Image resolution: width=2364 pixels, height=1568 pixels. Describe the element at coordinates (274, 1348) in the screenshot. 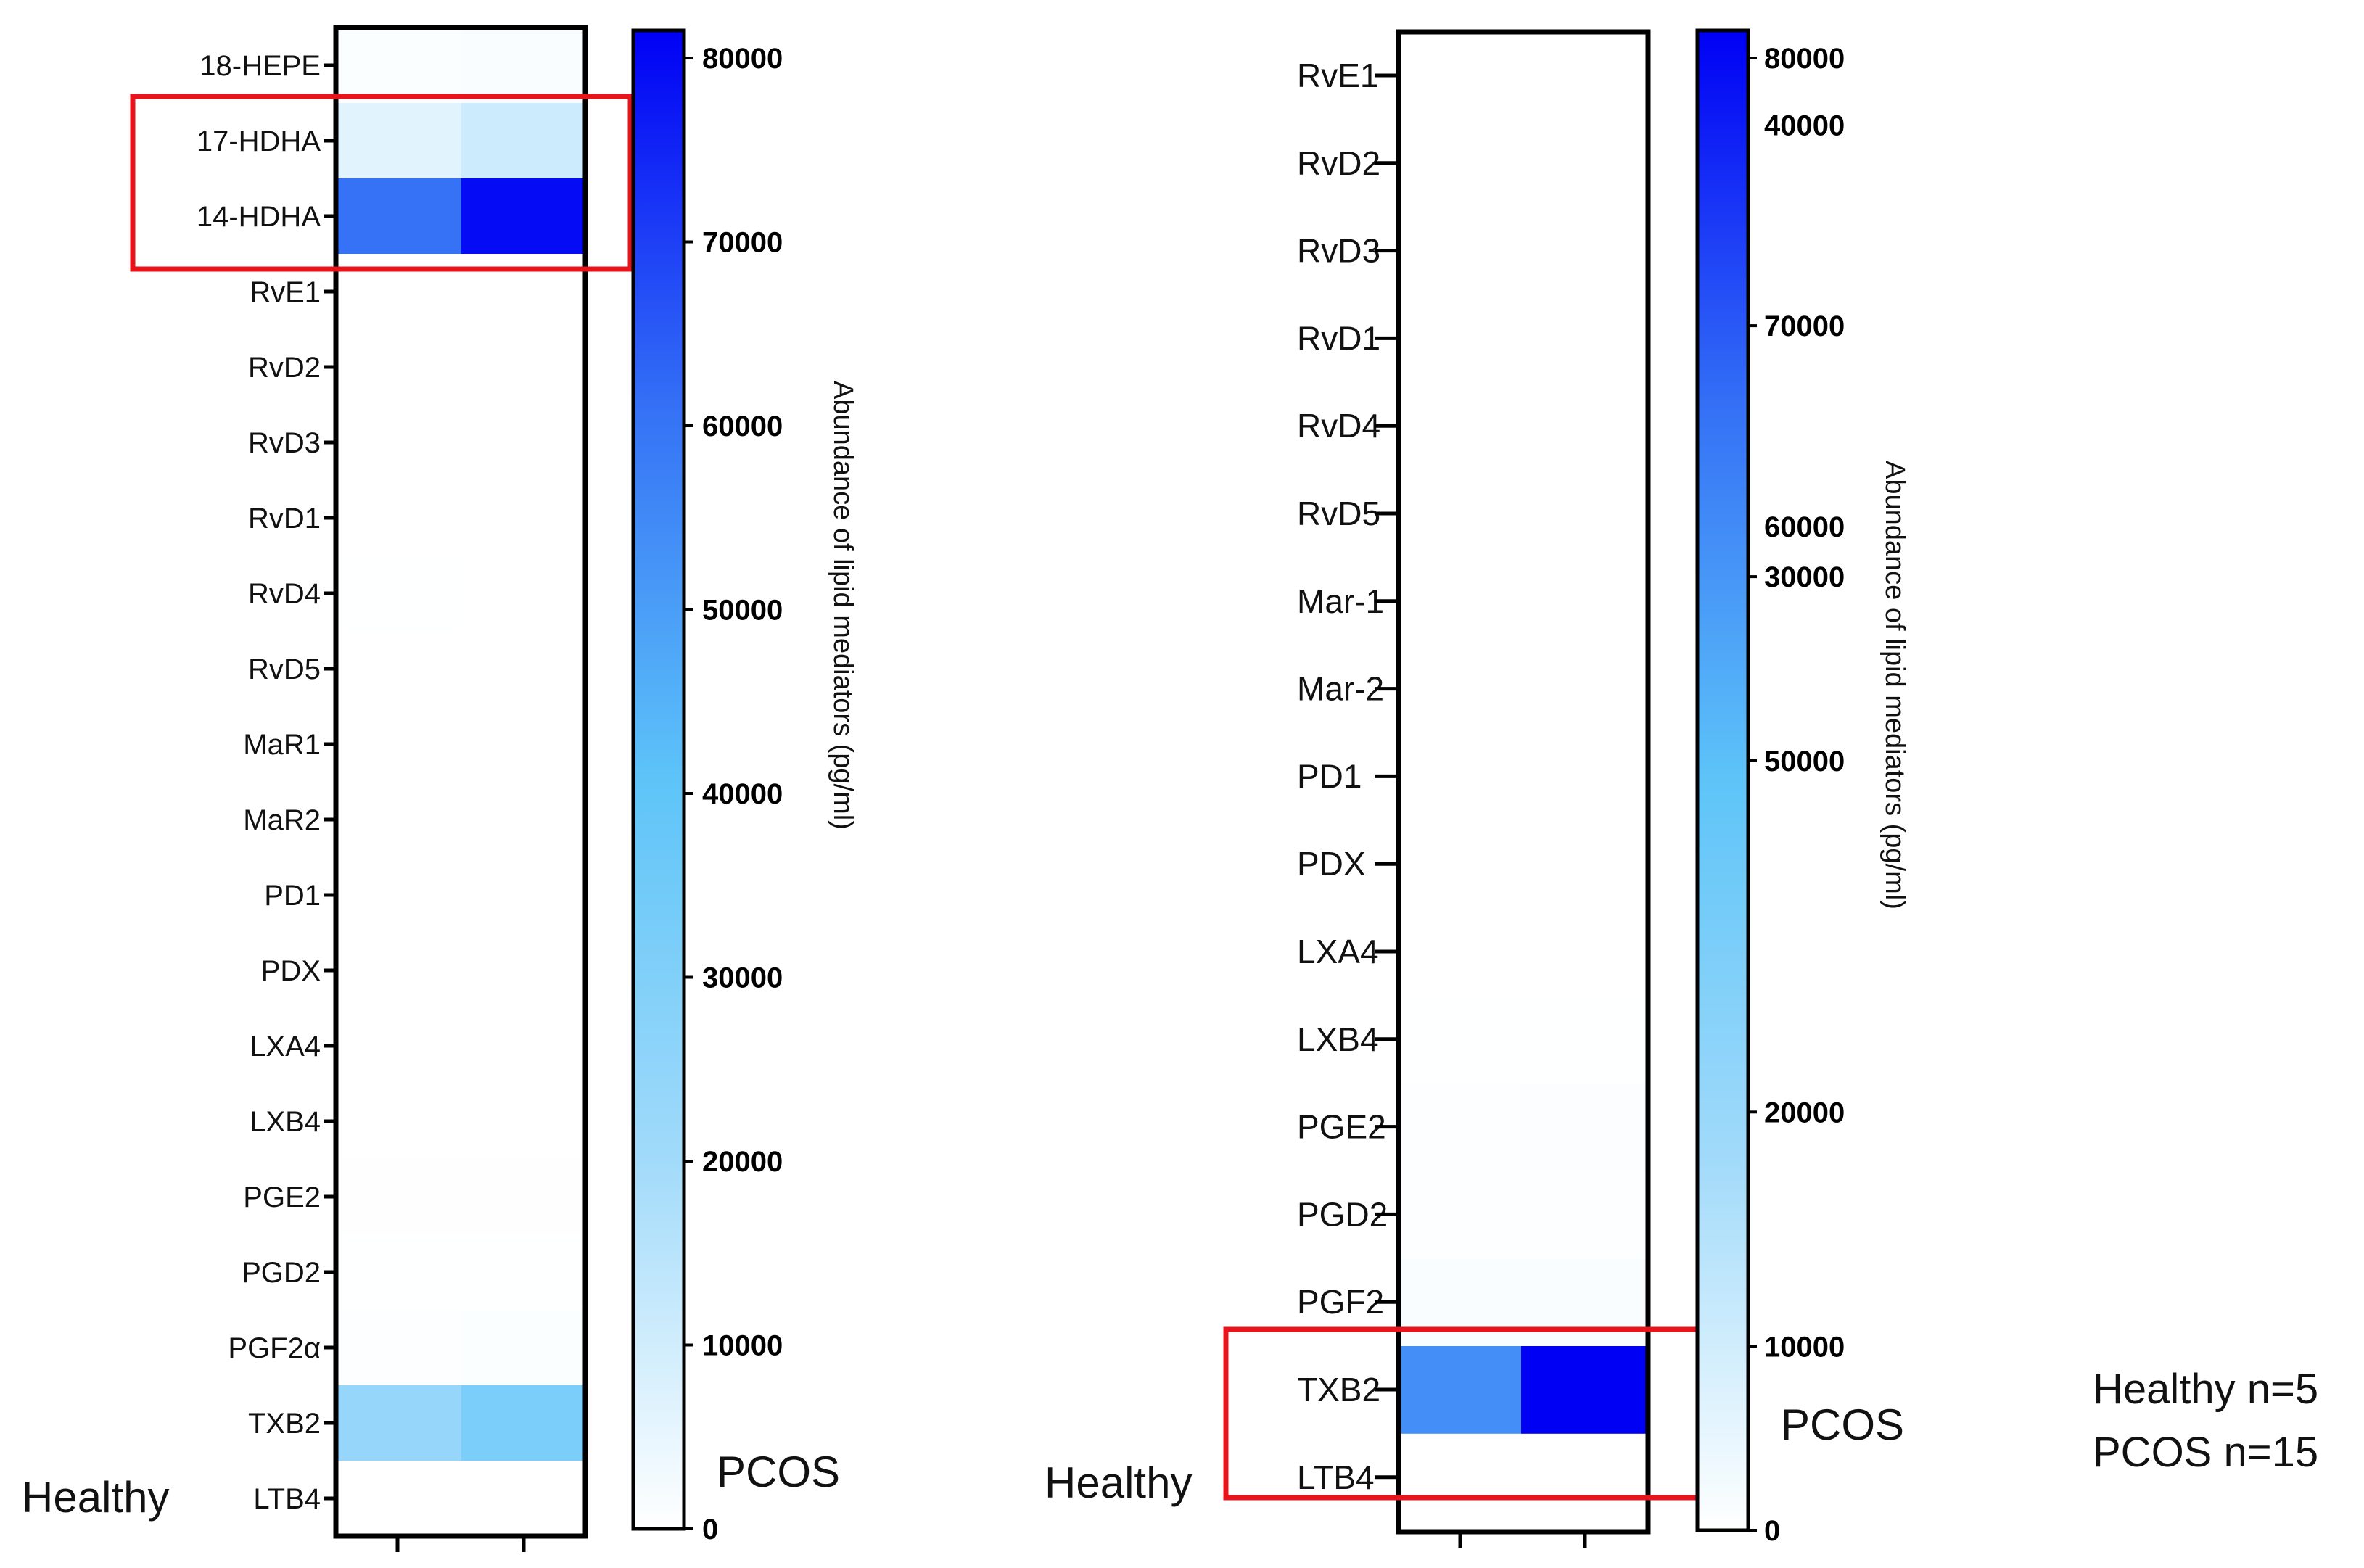

I see `row-label: PGF2α` at that location.